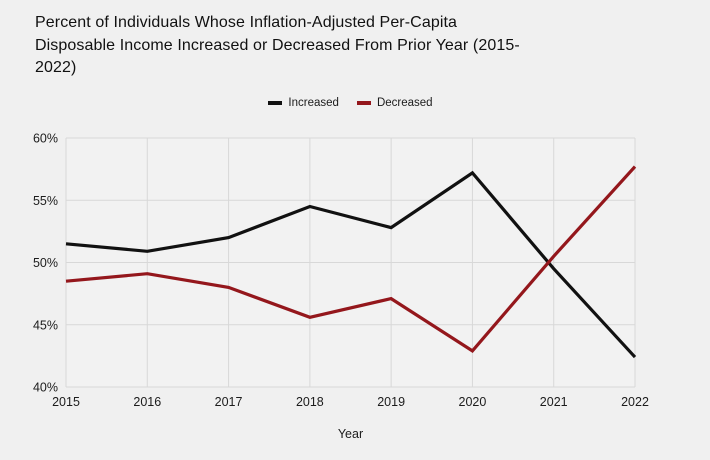 This screenshot has height=460, width=710. What do you see at coordinates (229, 402) in the screenshot?
I see `x-tick-label: 2017` at bounding box center [229, 402].